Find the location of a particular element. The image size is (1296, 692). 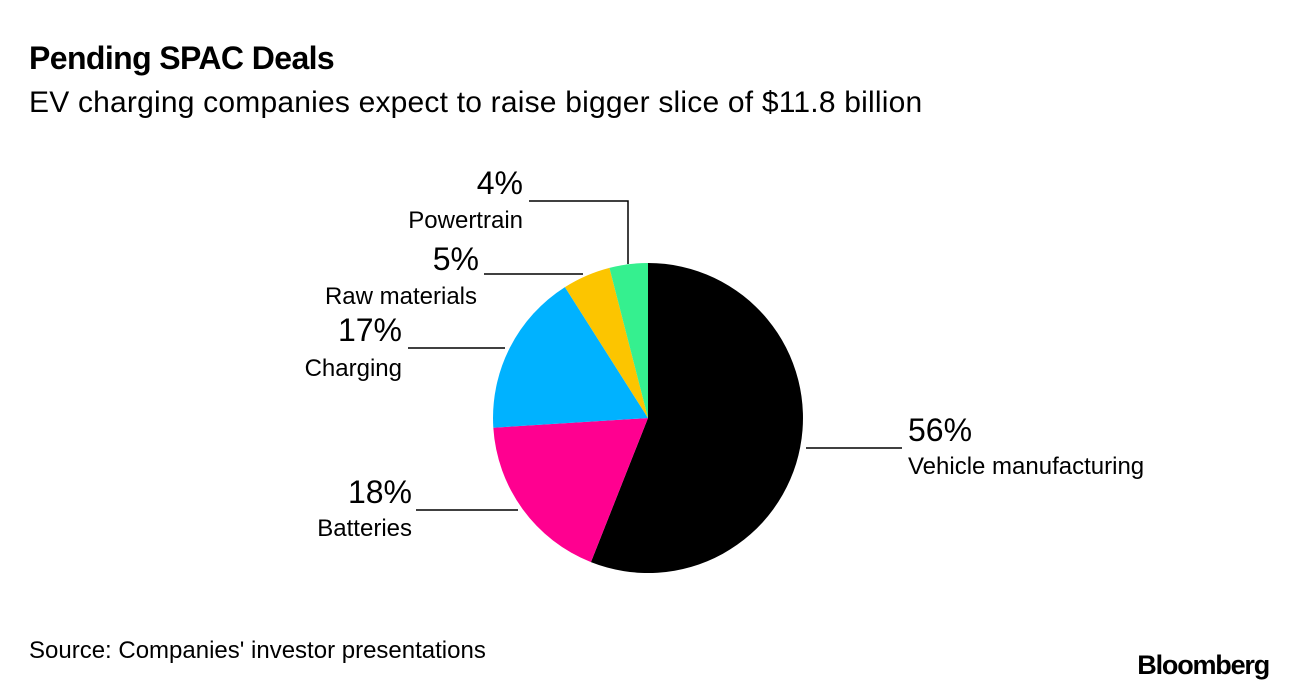

slice-percent-label: 56% is located at coordinates (940, 430).